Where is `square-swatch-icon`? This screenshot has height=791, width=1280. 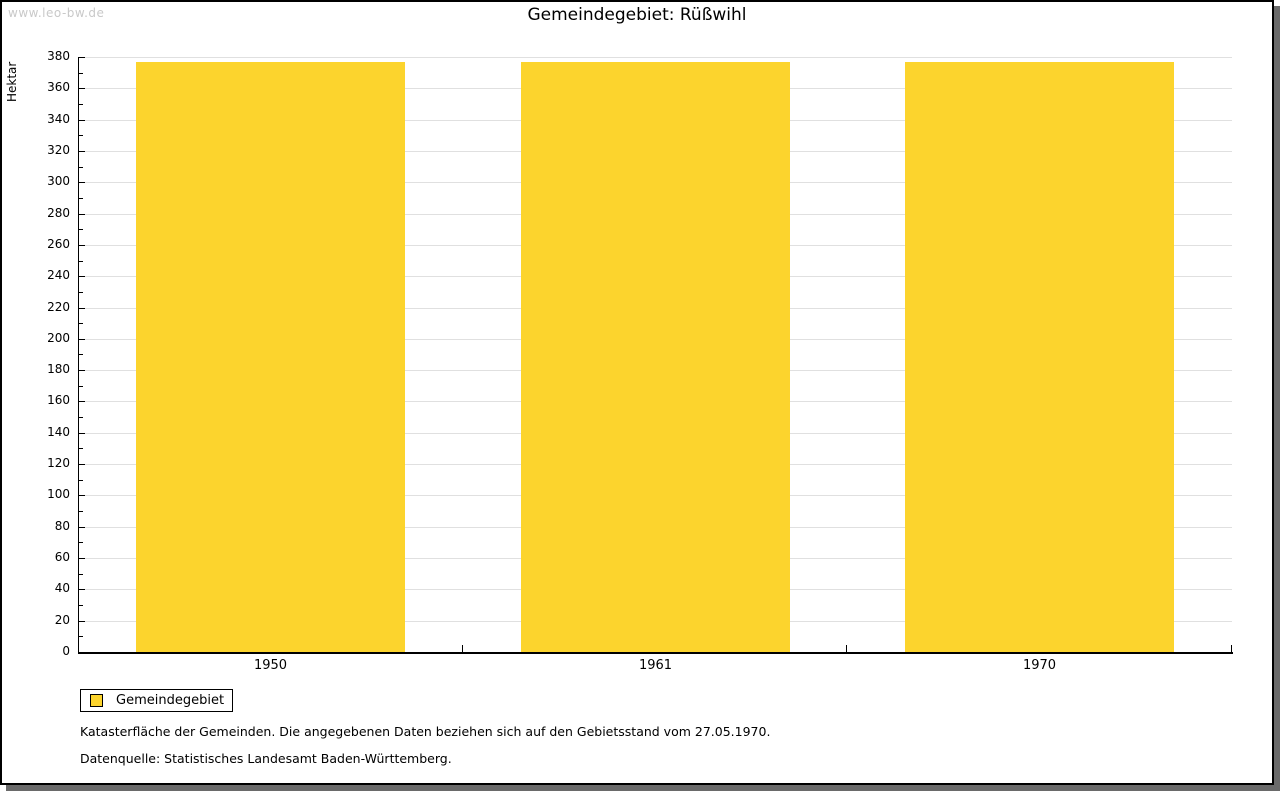
square-swatch-icon is located at coordinates (96, 700).